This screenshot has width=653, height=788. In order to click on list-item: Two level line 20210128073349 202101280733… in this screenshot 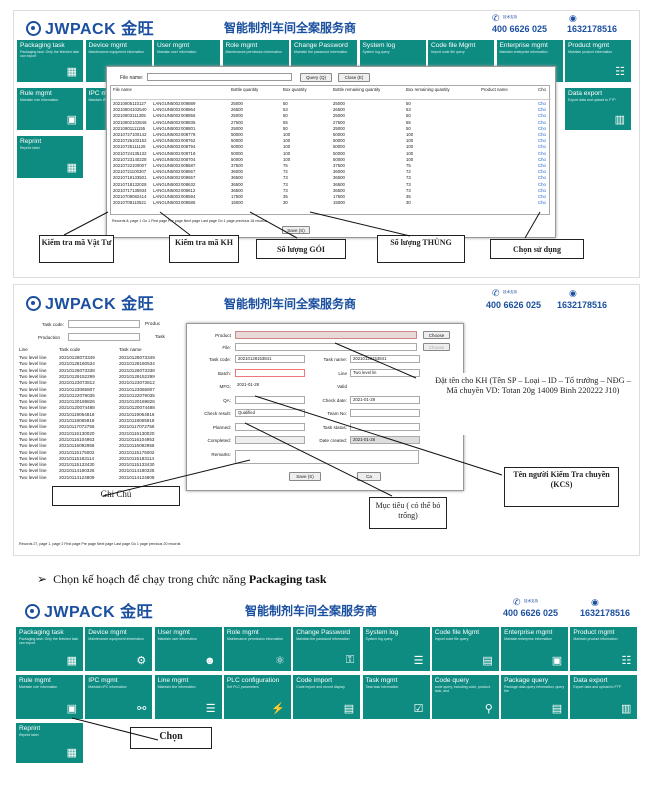, I will do `click(102, 358)`.